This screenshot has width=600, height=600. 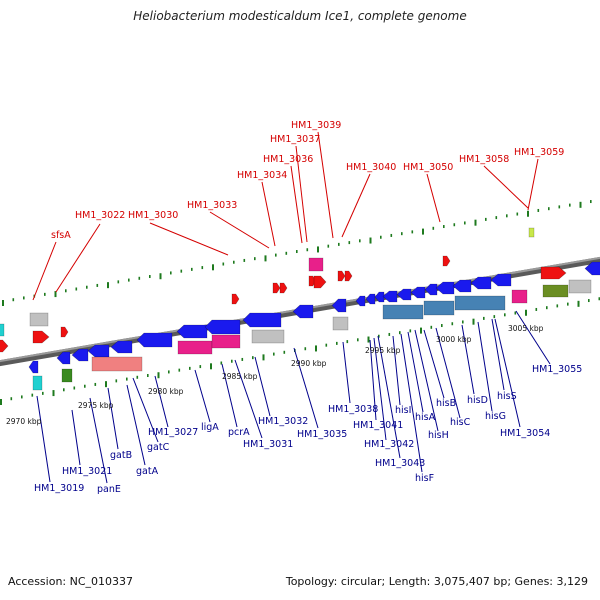 I want to click on gene-label: gatB, so click(x=121, y=455).